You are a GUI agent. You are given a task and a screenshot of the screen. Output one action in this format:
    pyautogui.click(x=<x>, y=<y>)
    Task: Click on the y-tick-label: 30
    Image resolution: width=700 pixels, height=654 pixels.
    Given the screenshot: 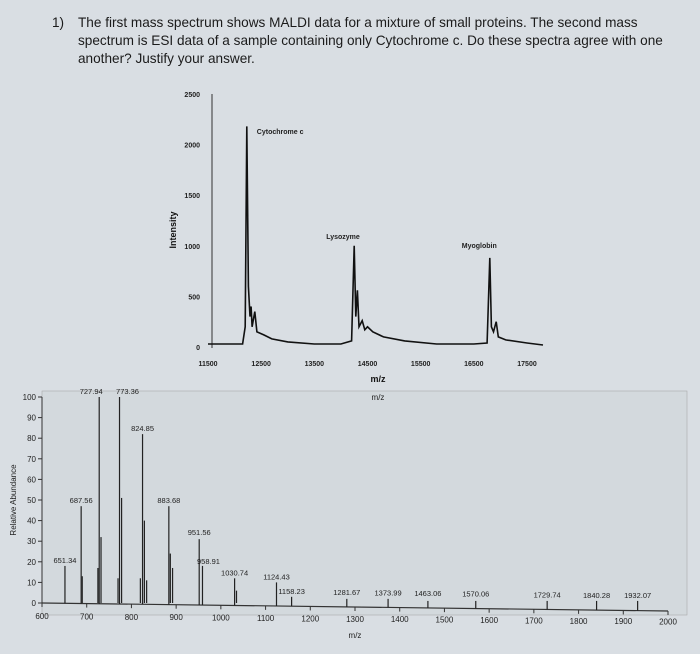 What is the action you would take?
    pyautogui.click(x=31, y=541)
    